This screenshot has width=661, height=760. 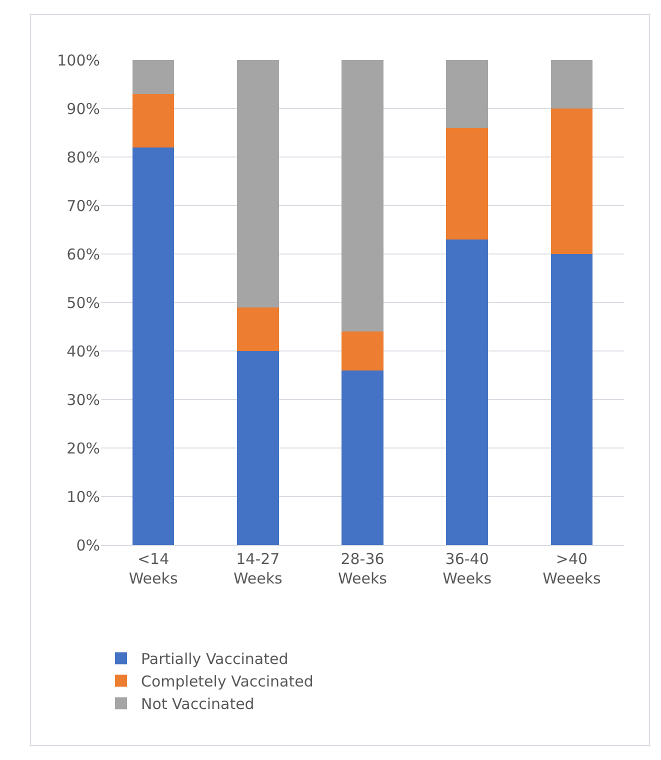 What do you see at coordinates (227, 681) in the screenshot?
I see `legend-label: Completely Vaccinated` at bounding box center [227, 681].